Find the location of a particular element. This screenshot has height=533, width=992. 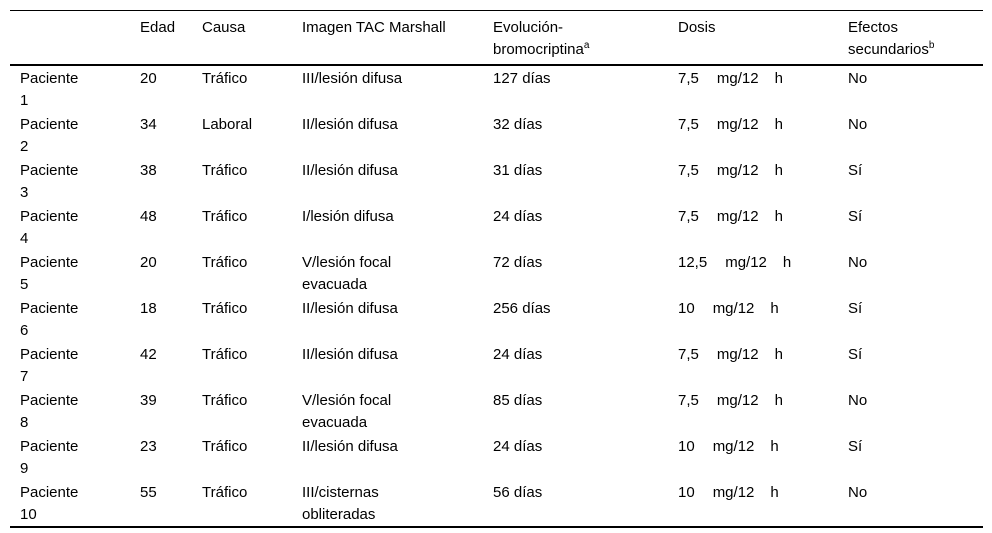

patient-label: Paciente 9 is located at coordinates (49, 457).